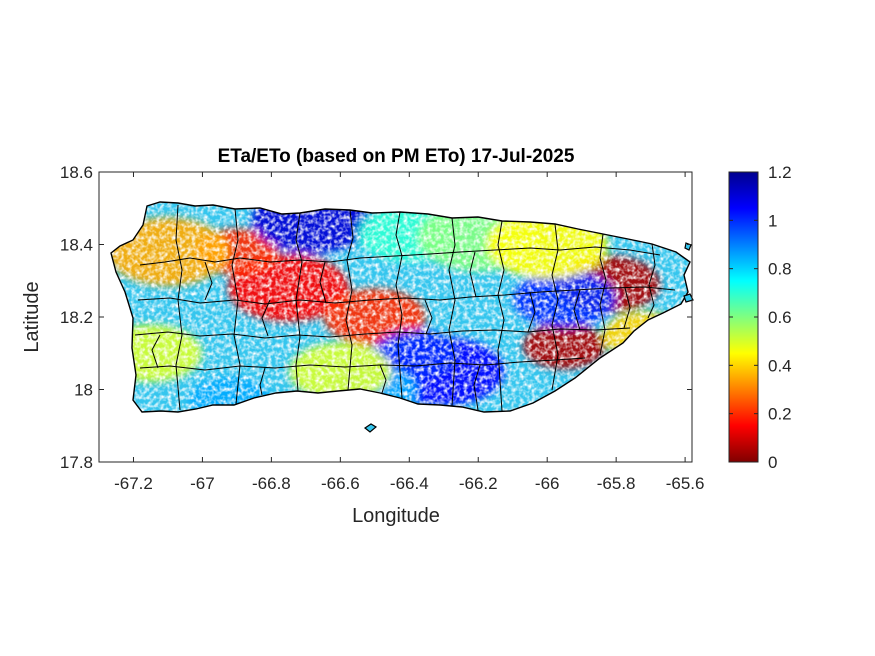  I want to click on y-tick-label: 18.2, so click(76, 317).